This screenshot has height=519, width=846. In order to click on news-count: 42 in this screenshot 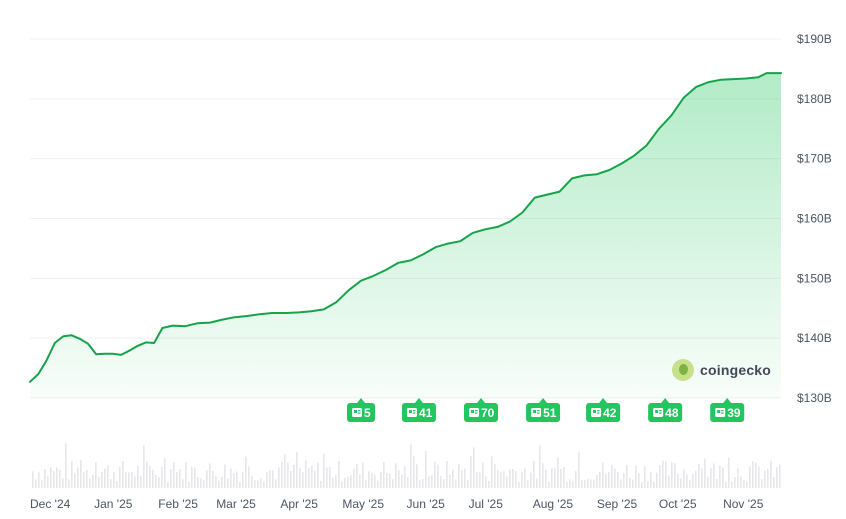, I will do `click(610, 413)`.